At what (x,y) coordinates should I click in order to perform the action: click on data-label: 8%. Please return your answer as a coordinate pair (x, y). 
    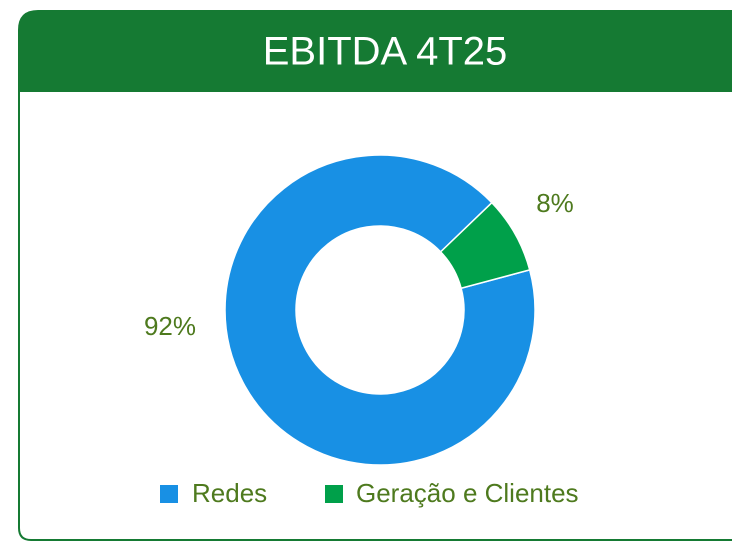
    Looking at the image, I should click on (555, 203).